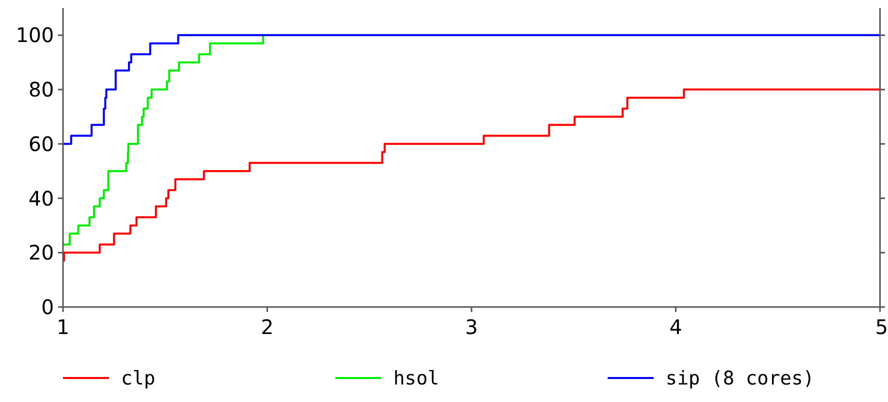 The image size is (888, 402). I want to click on x-tick-label: 5, so click(881, 327).